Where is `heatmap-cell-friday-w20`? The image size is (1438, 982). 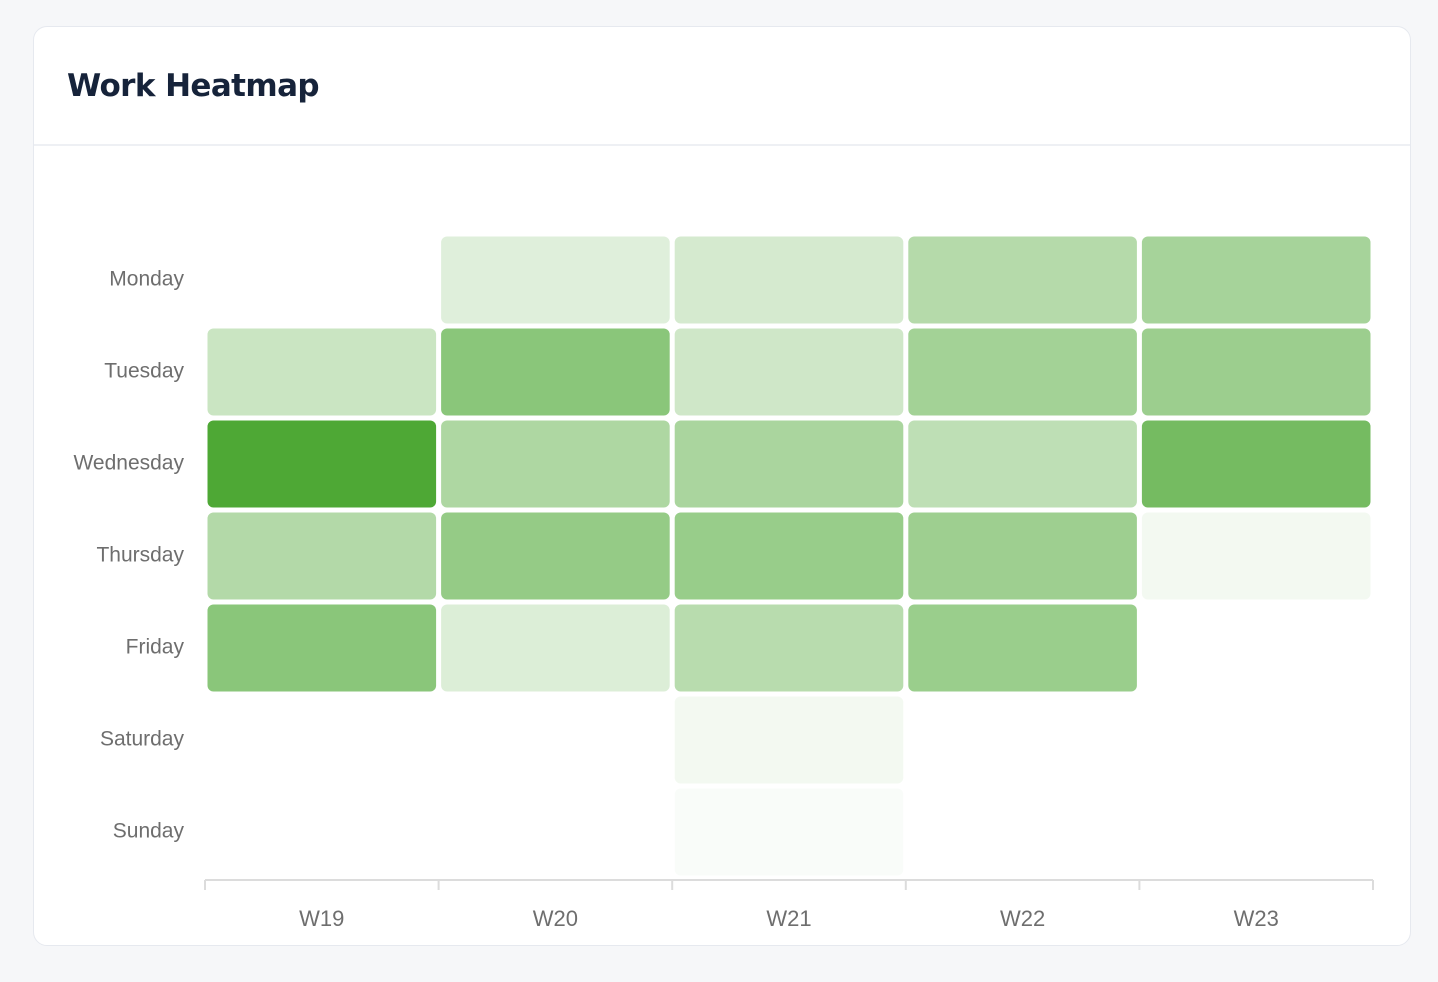
heatmap-cell-friday-w20 is located at coordinates (555, 648).